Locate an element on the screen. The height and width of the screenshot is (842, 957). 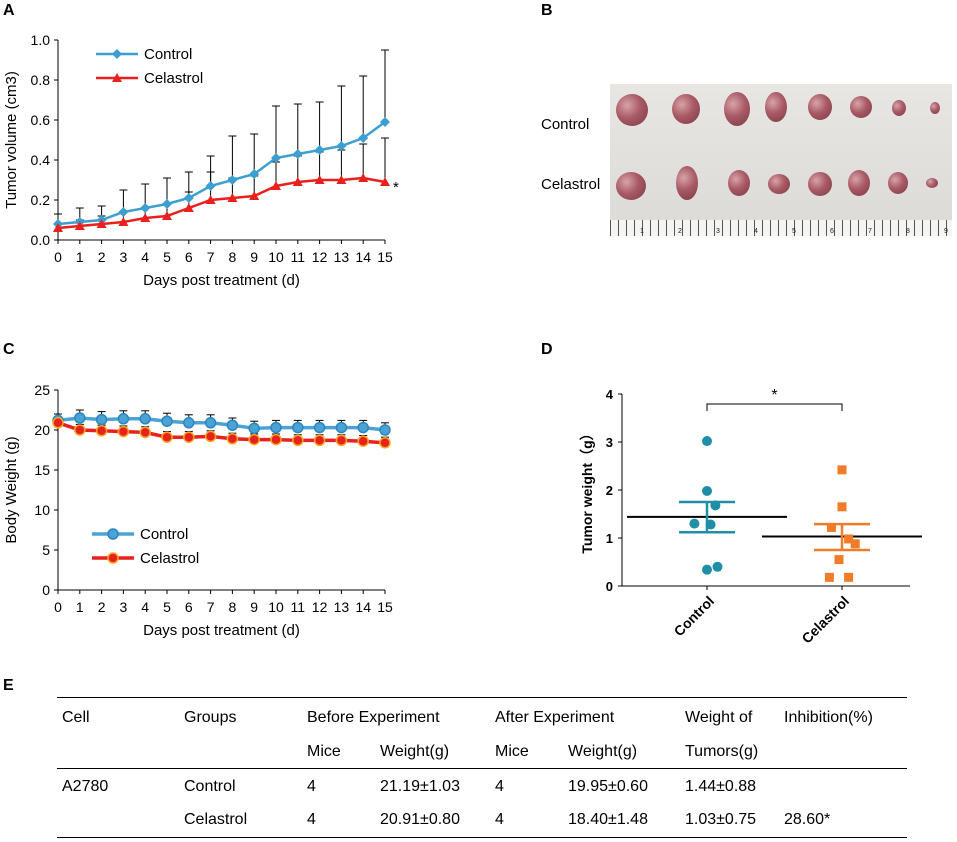
legend-label-celastrol: Celastrol is located at coordinates (173, 78).